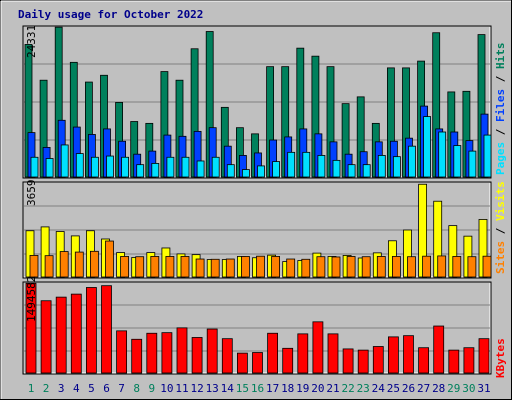 The image size is (512, 400). Describe the element at coordinates (438, 388) in the screenshot. I see `day-label-28: 28` at that location.